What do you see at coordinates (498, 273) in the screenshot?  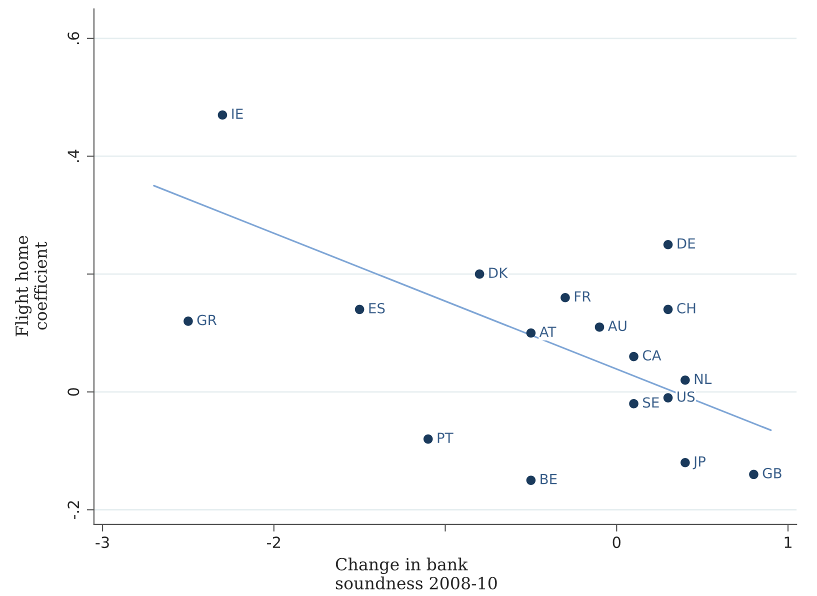 I see `annotation: DK` at bounding box center [498, 273].